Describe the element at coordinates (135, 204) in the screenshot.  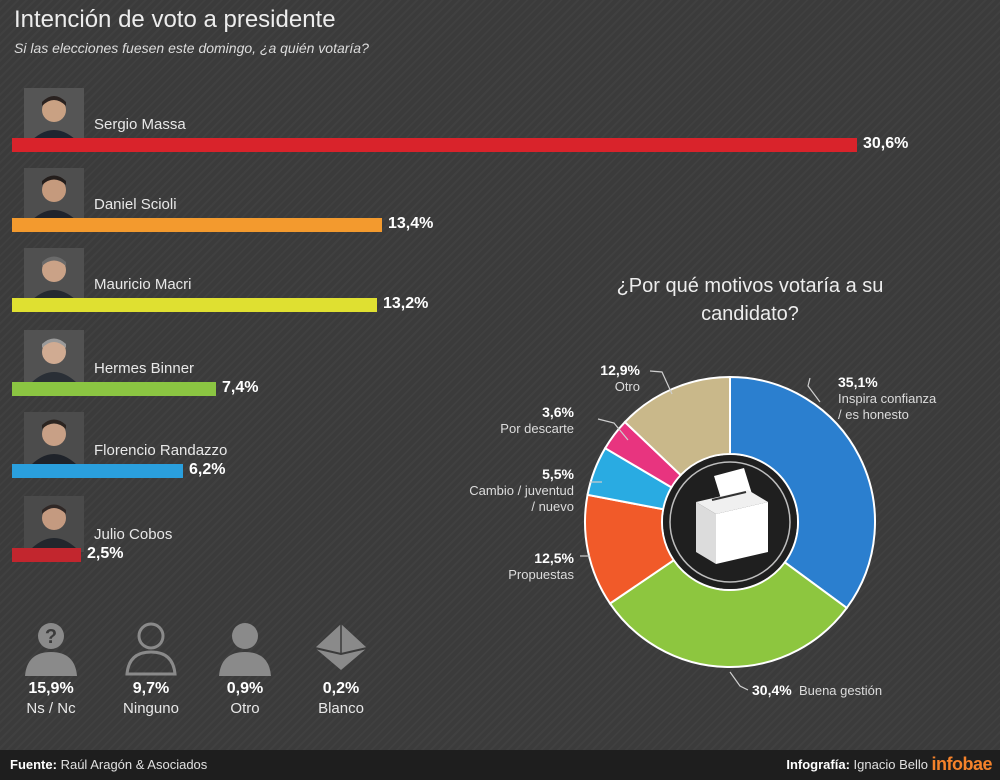
I see `candidate-name: Daniel Scioli` at that location.